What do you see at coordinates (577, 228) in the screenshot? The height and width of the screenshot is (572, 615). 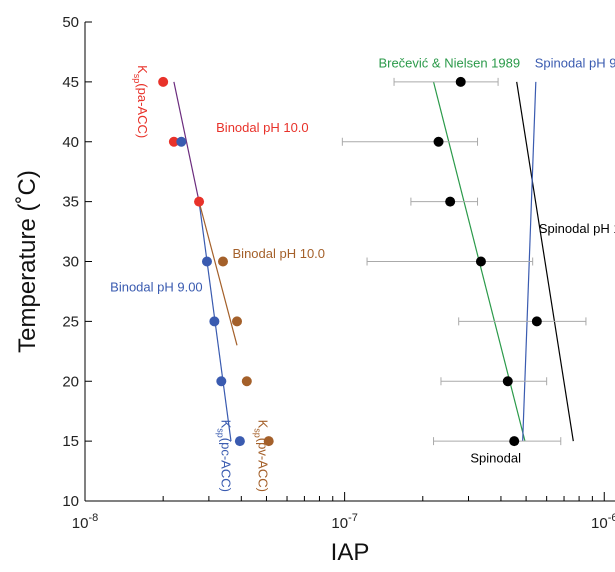 I see `annotation-label: Spinodal pH 10.0` at bounding box center [577, 228].